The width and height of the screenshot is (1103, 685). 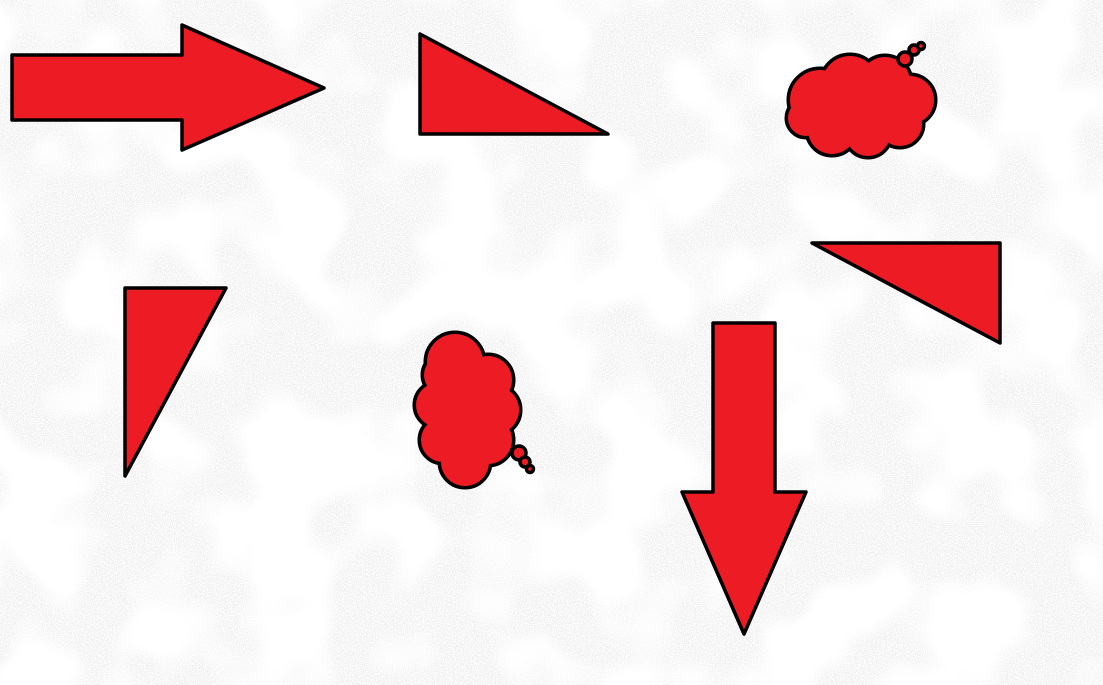 I want to click on thought-cloud-center, so click(x=474, y=410).